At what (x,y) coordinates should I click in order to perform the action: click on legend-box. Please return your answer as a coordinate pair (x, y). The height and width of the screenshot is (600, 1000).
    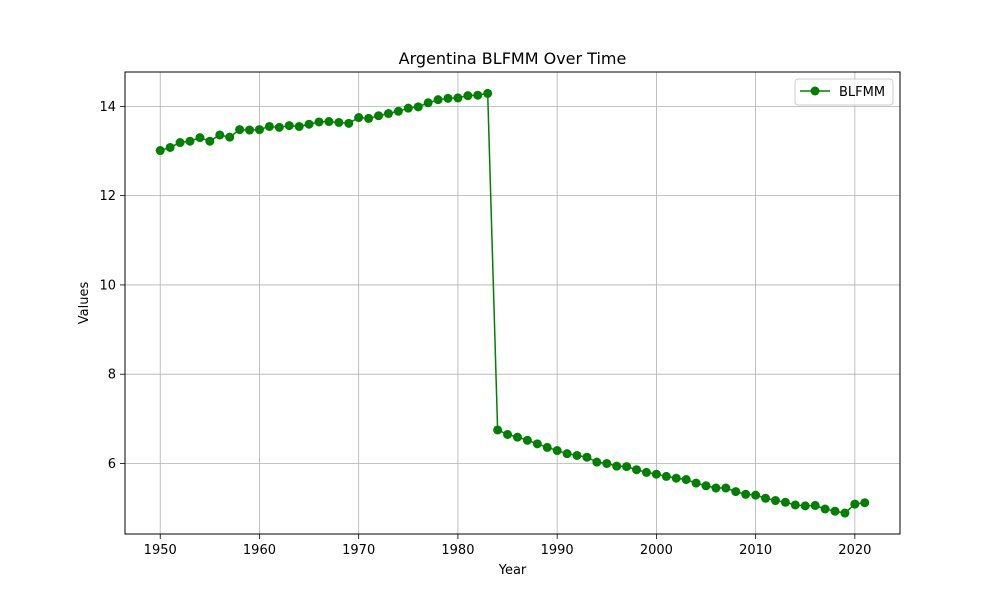
    Looking at the image, I should click on (844, 92).